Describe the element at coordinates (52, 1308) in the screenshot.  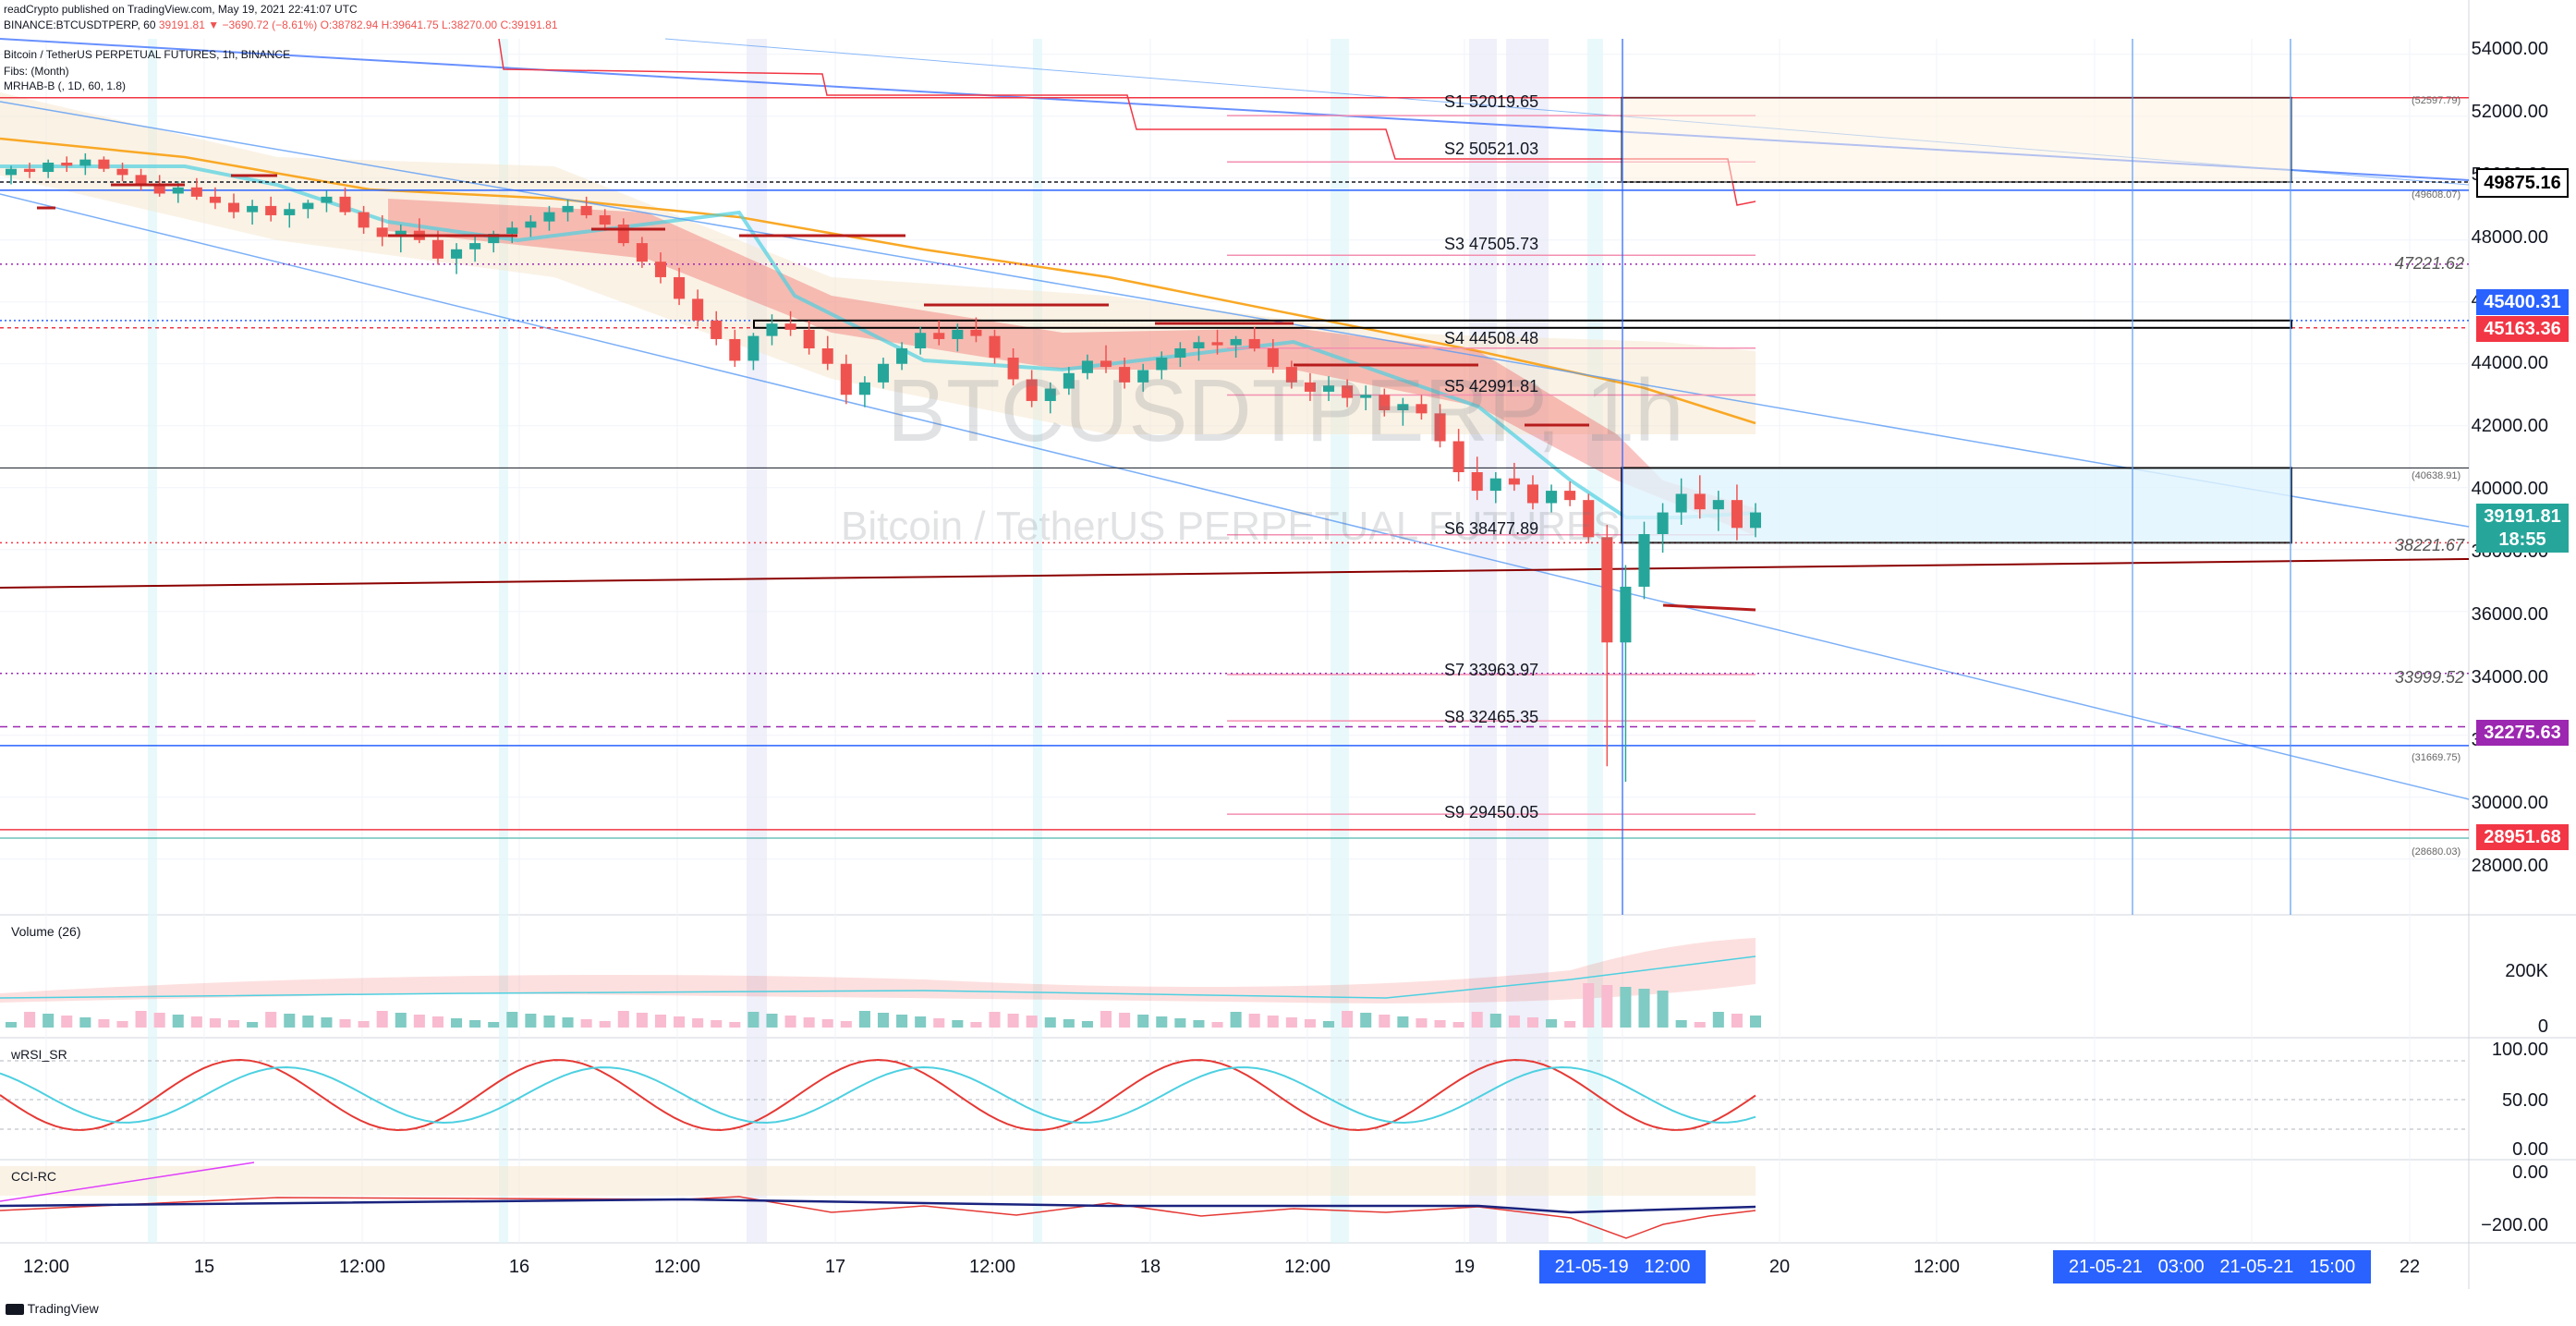
I see `tradingview-logo: TradingView` at that location.